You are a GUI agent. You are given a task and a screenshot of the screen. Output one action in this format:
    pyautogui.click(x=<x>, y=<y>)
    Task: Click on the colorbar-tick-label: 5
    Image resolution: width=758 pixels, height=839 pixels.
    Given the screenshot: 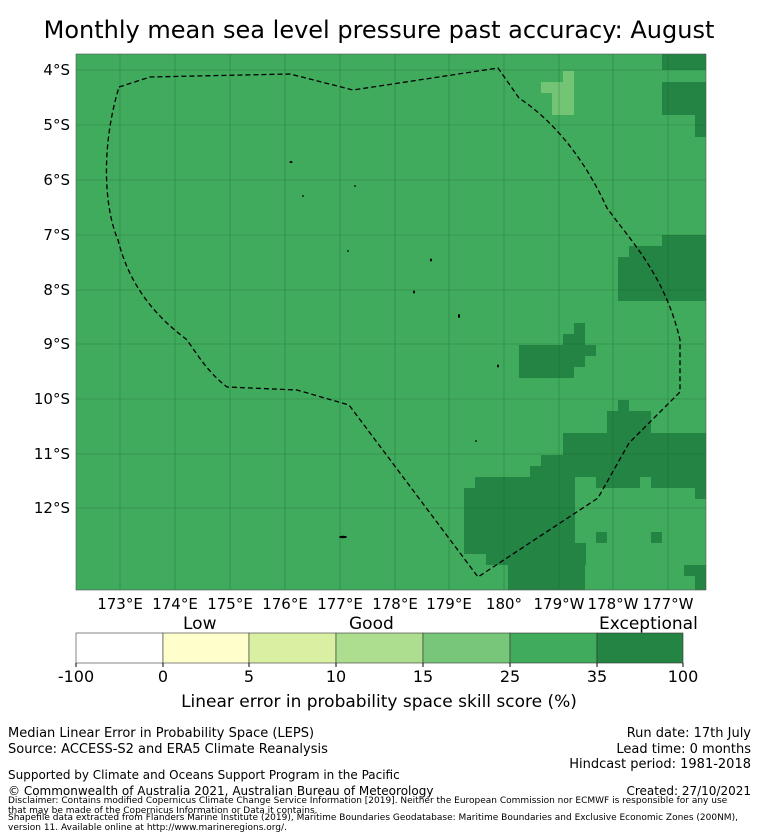 What is the action you would take?
    pyautogui.click(x=249, y=676)
    